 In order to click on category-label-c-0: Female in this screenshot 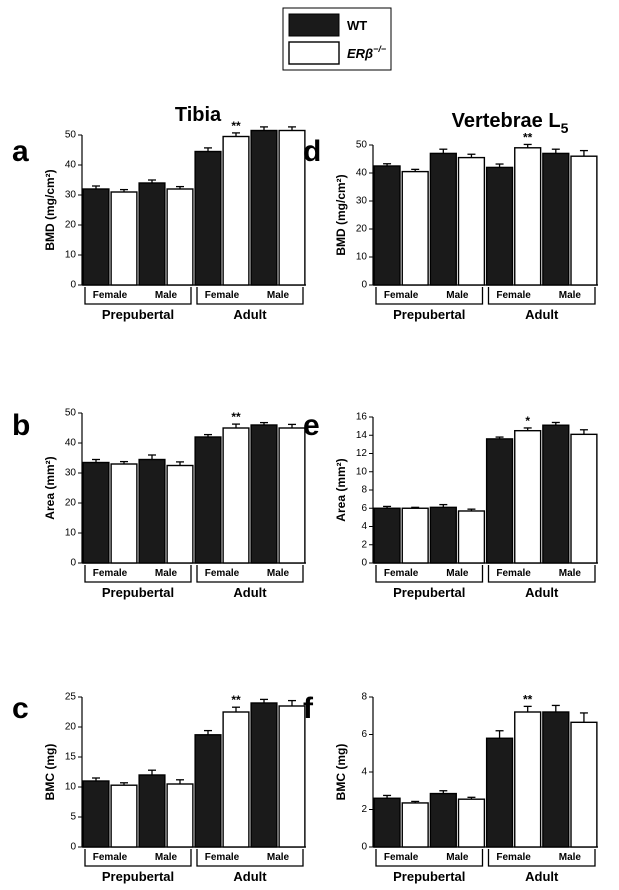, I will do `click(110, 857)`.